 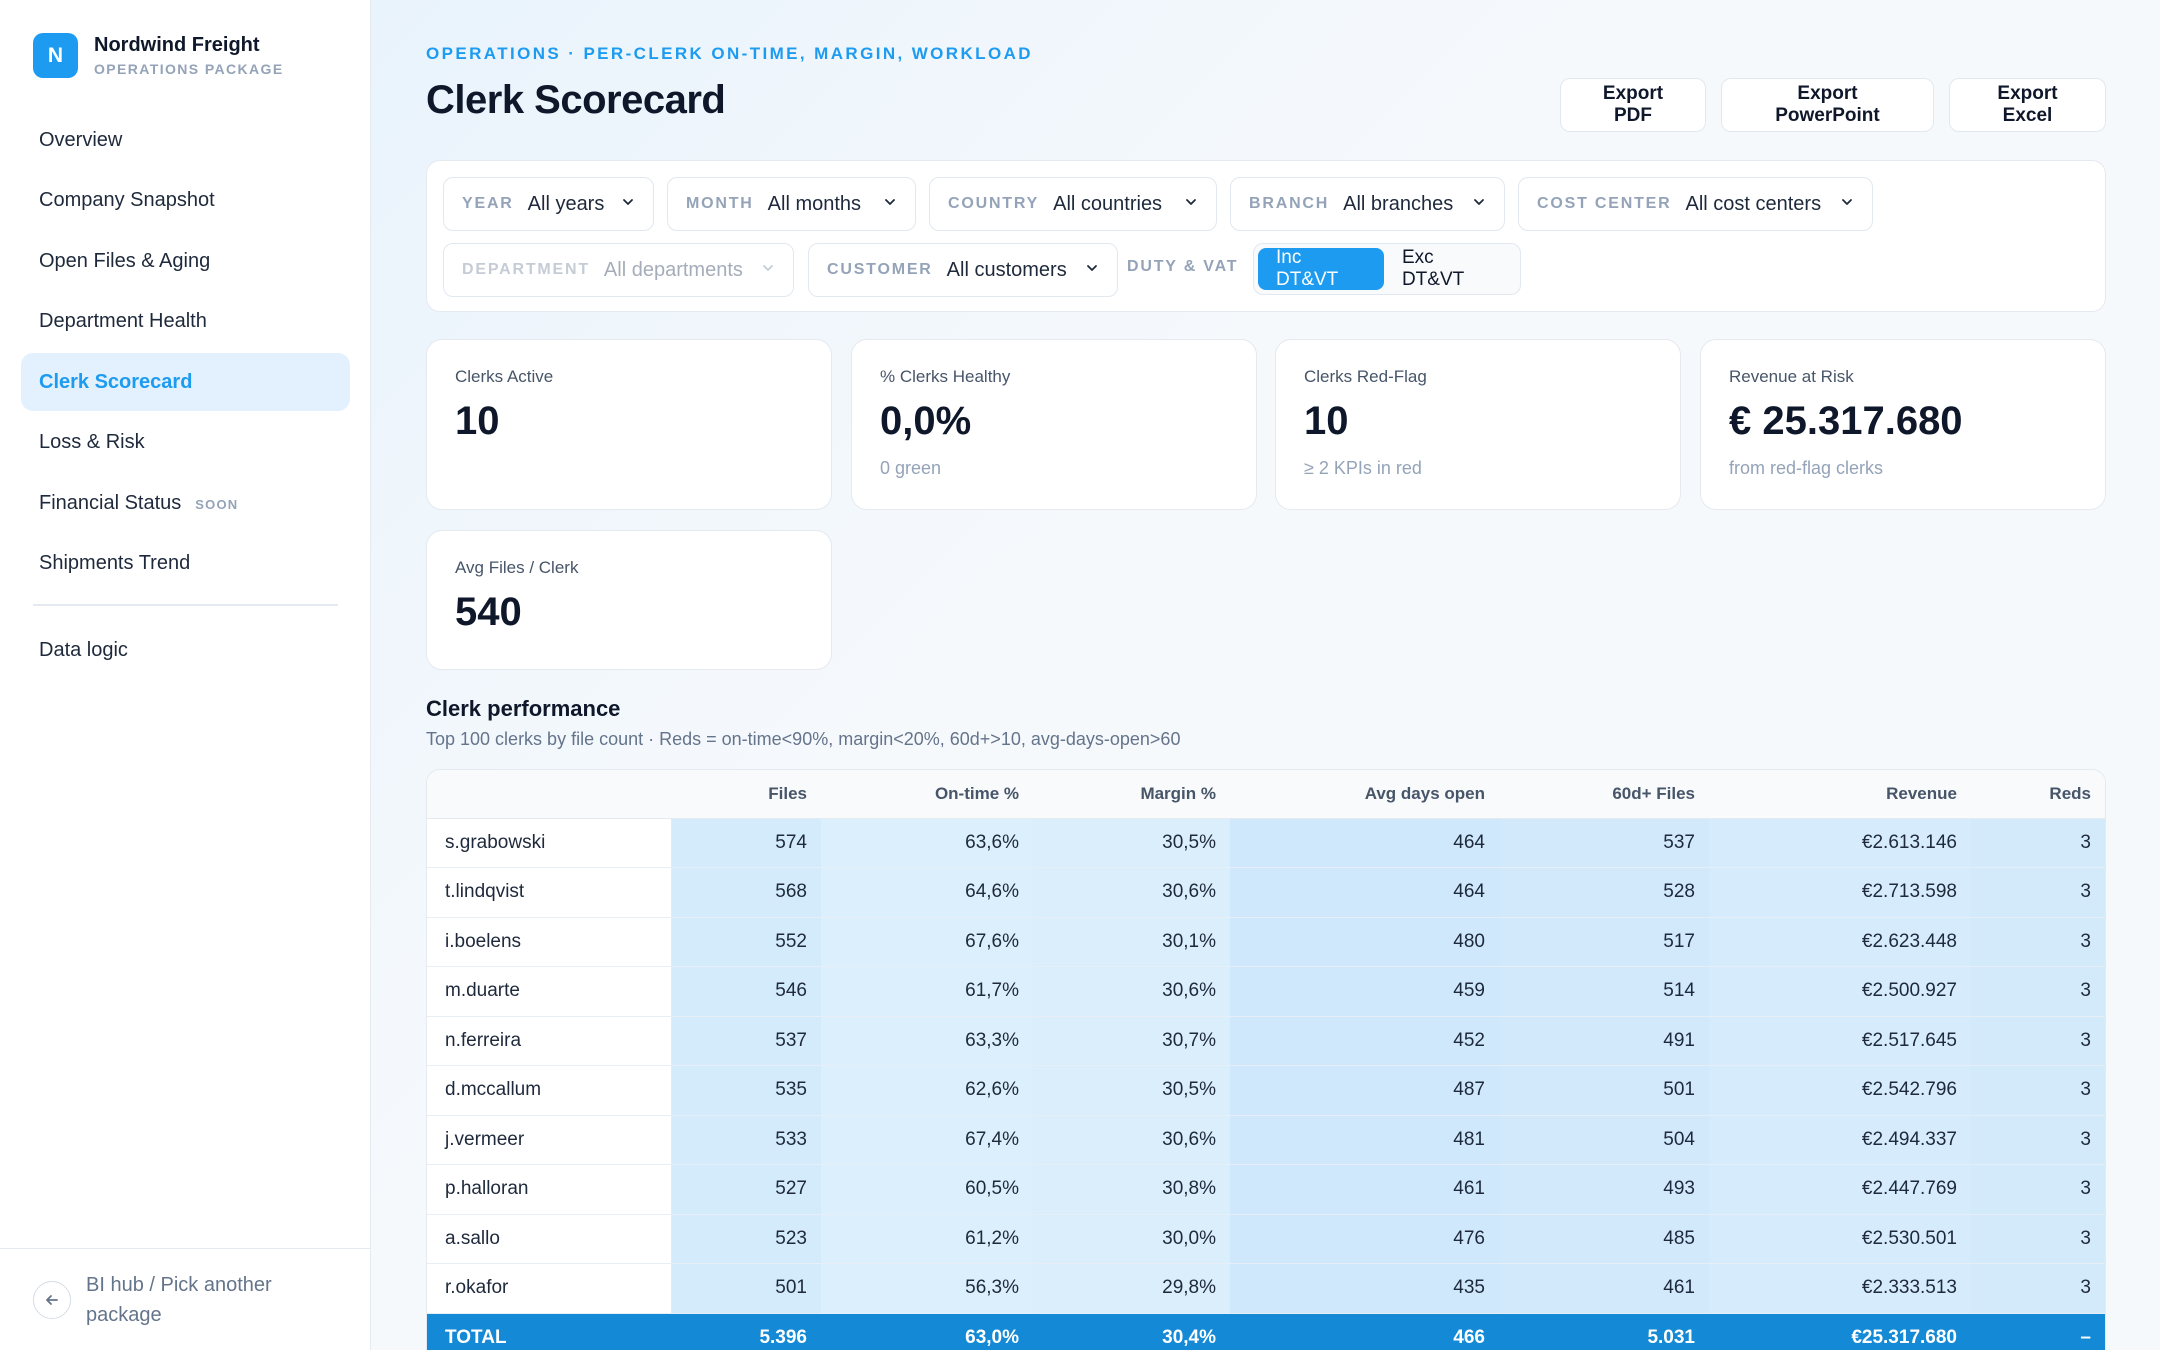 What do you see at coordinates (549, 1140) in the screenshot?
I see `clerk-name-cell: j.vermeer` at bounding box center [549, 1140].